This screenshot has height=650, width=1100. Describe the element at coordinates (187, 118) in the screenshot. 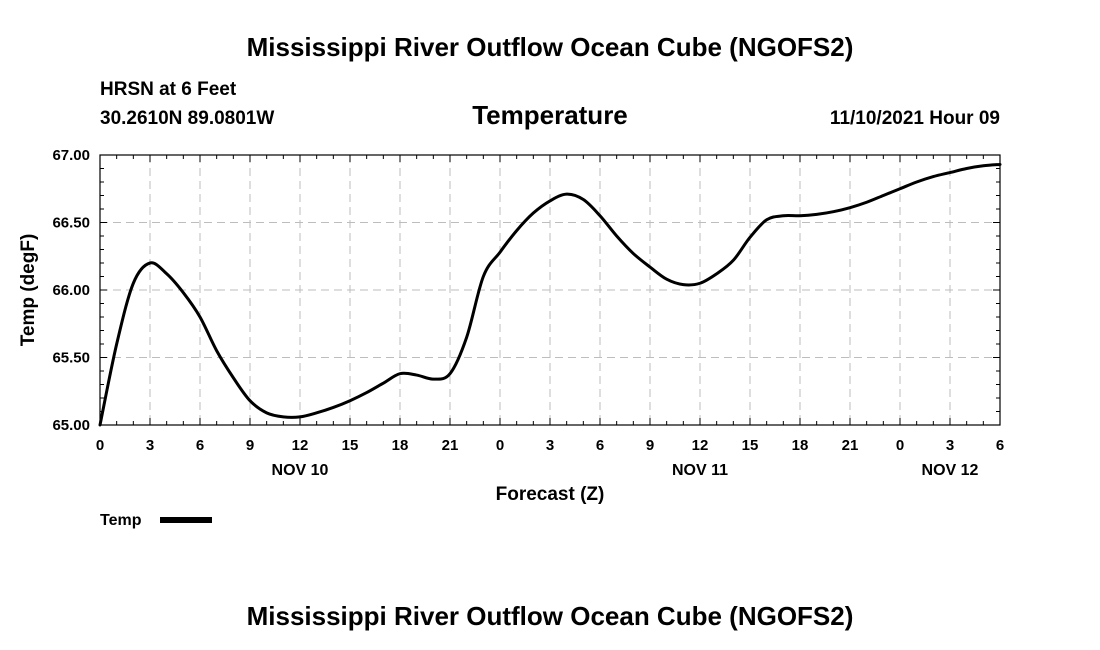

I see `coords-label: 30.2610N 89.0801W` at that location.